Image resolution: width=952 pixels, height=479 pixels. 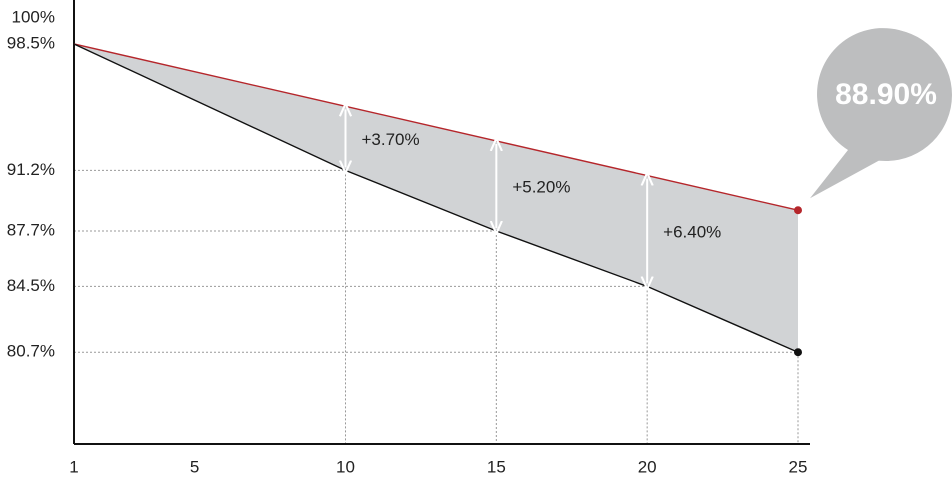 I want to click on y-tick-label: 84.5%, so click(x=31, y=285).